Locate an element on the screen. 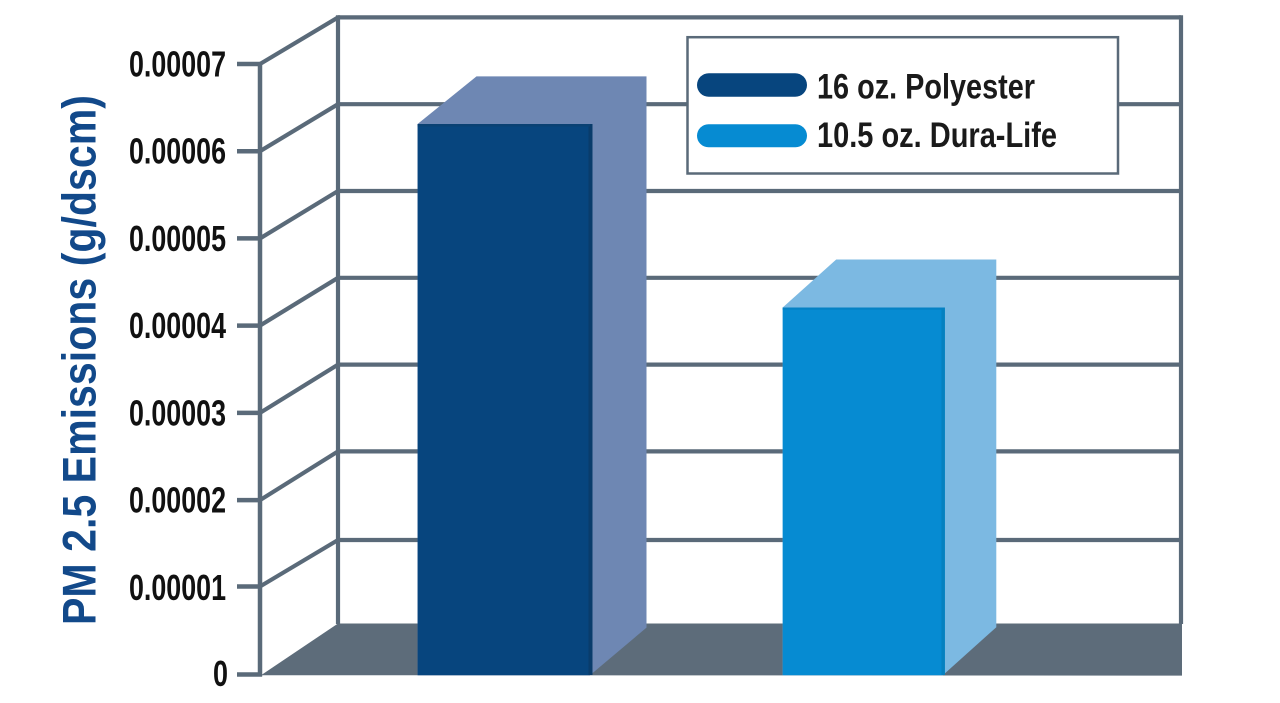  svg-text: PM 2.5 Emissions (g/dscm) is located at coordinates (79, 360).